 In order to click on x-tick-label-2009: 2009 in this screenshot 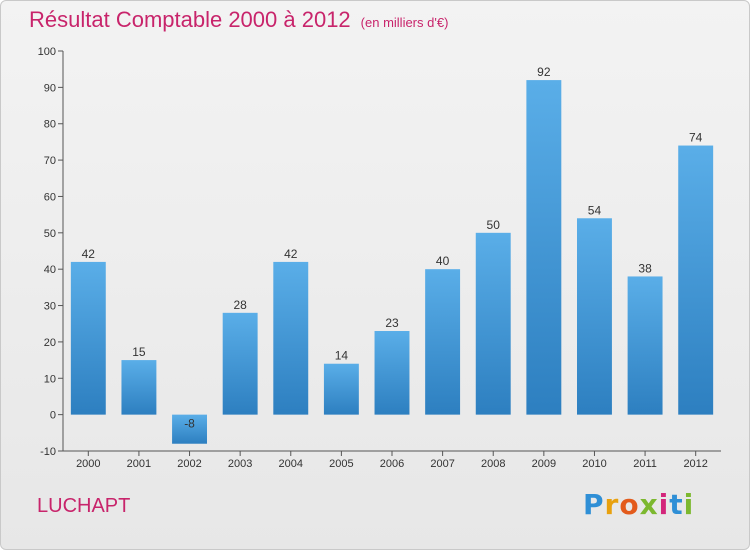, I will do `click(544, 464)`.